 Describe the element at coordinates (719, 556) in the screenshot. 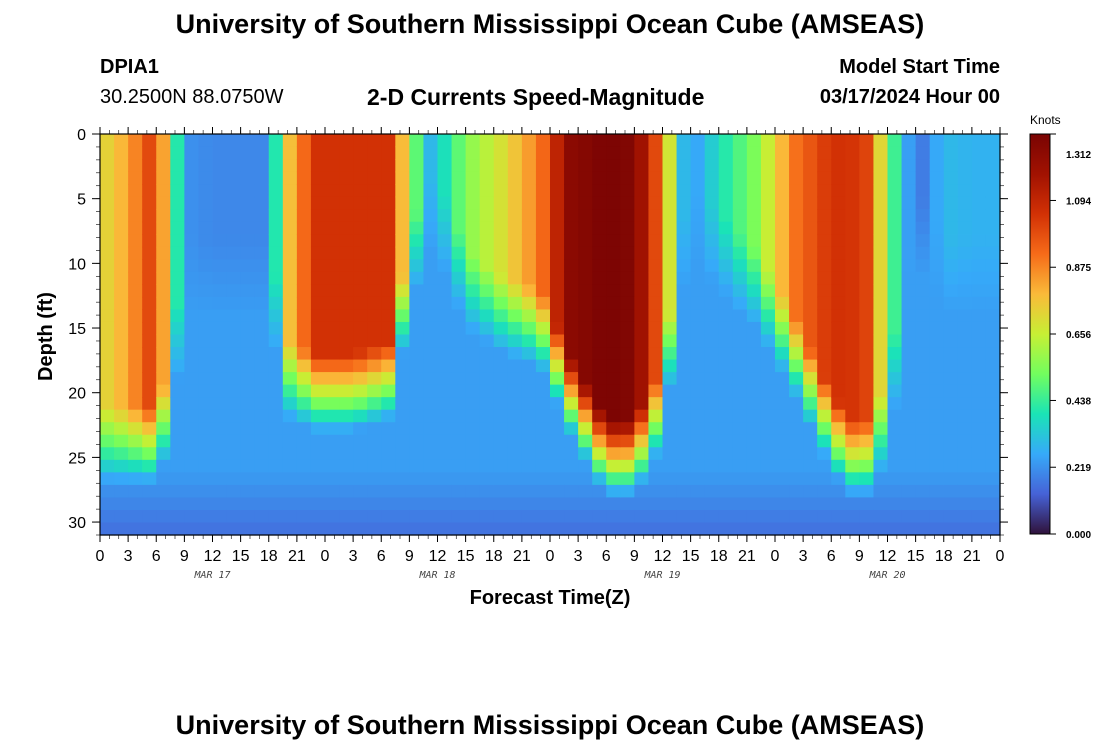

I see `x-tick-label: 18` at that location.